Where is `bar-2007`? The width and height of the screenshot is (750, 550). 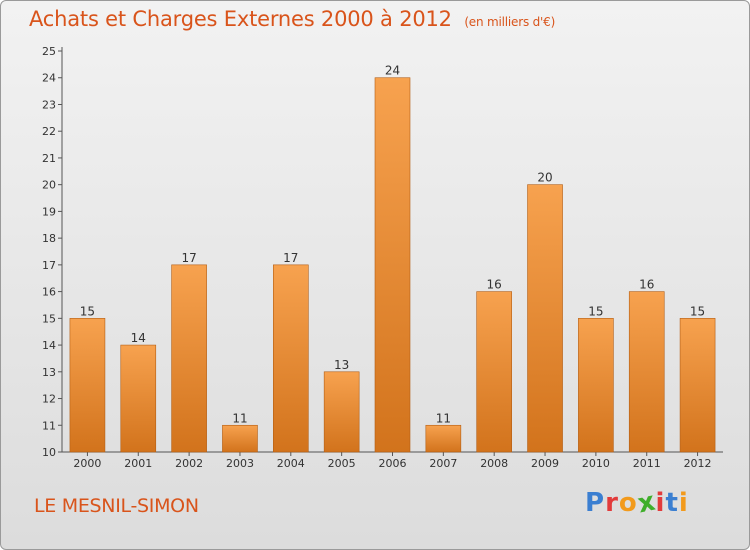 bar-2007 is located at coordinates (443, 438).